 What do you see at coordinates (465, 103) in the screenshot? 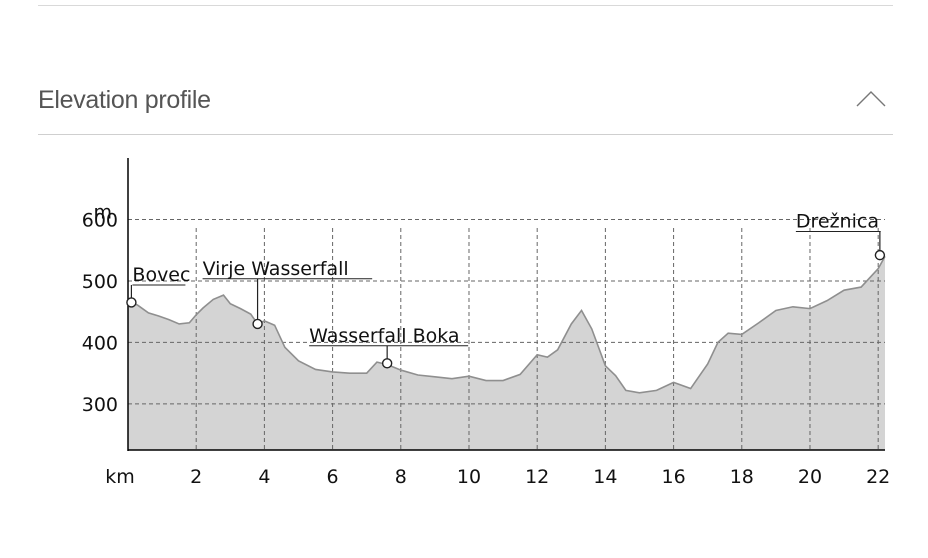
I see `elevation-profile-header: Elevation profile` at bounding box center [465, 103].